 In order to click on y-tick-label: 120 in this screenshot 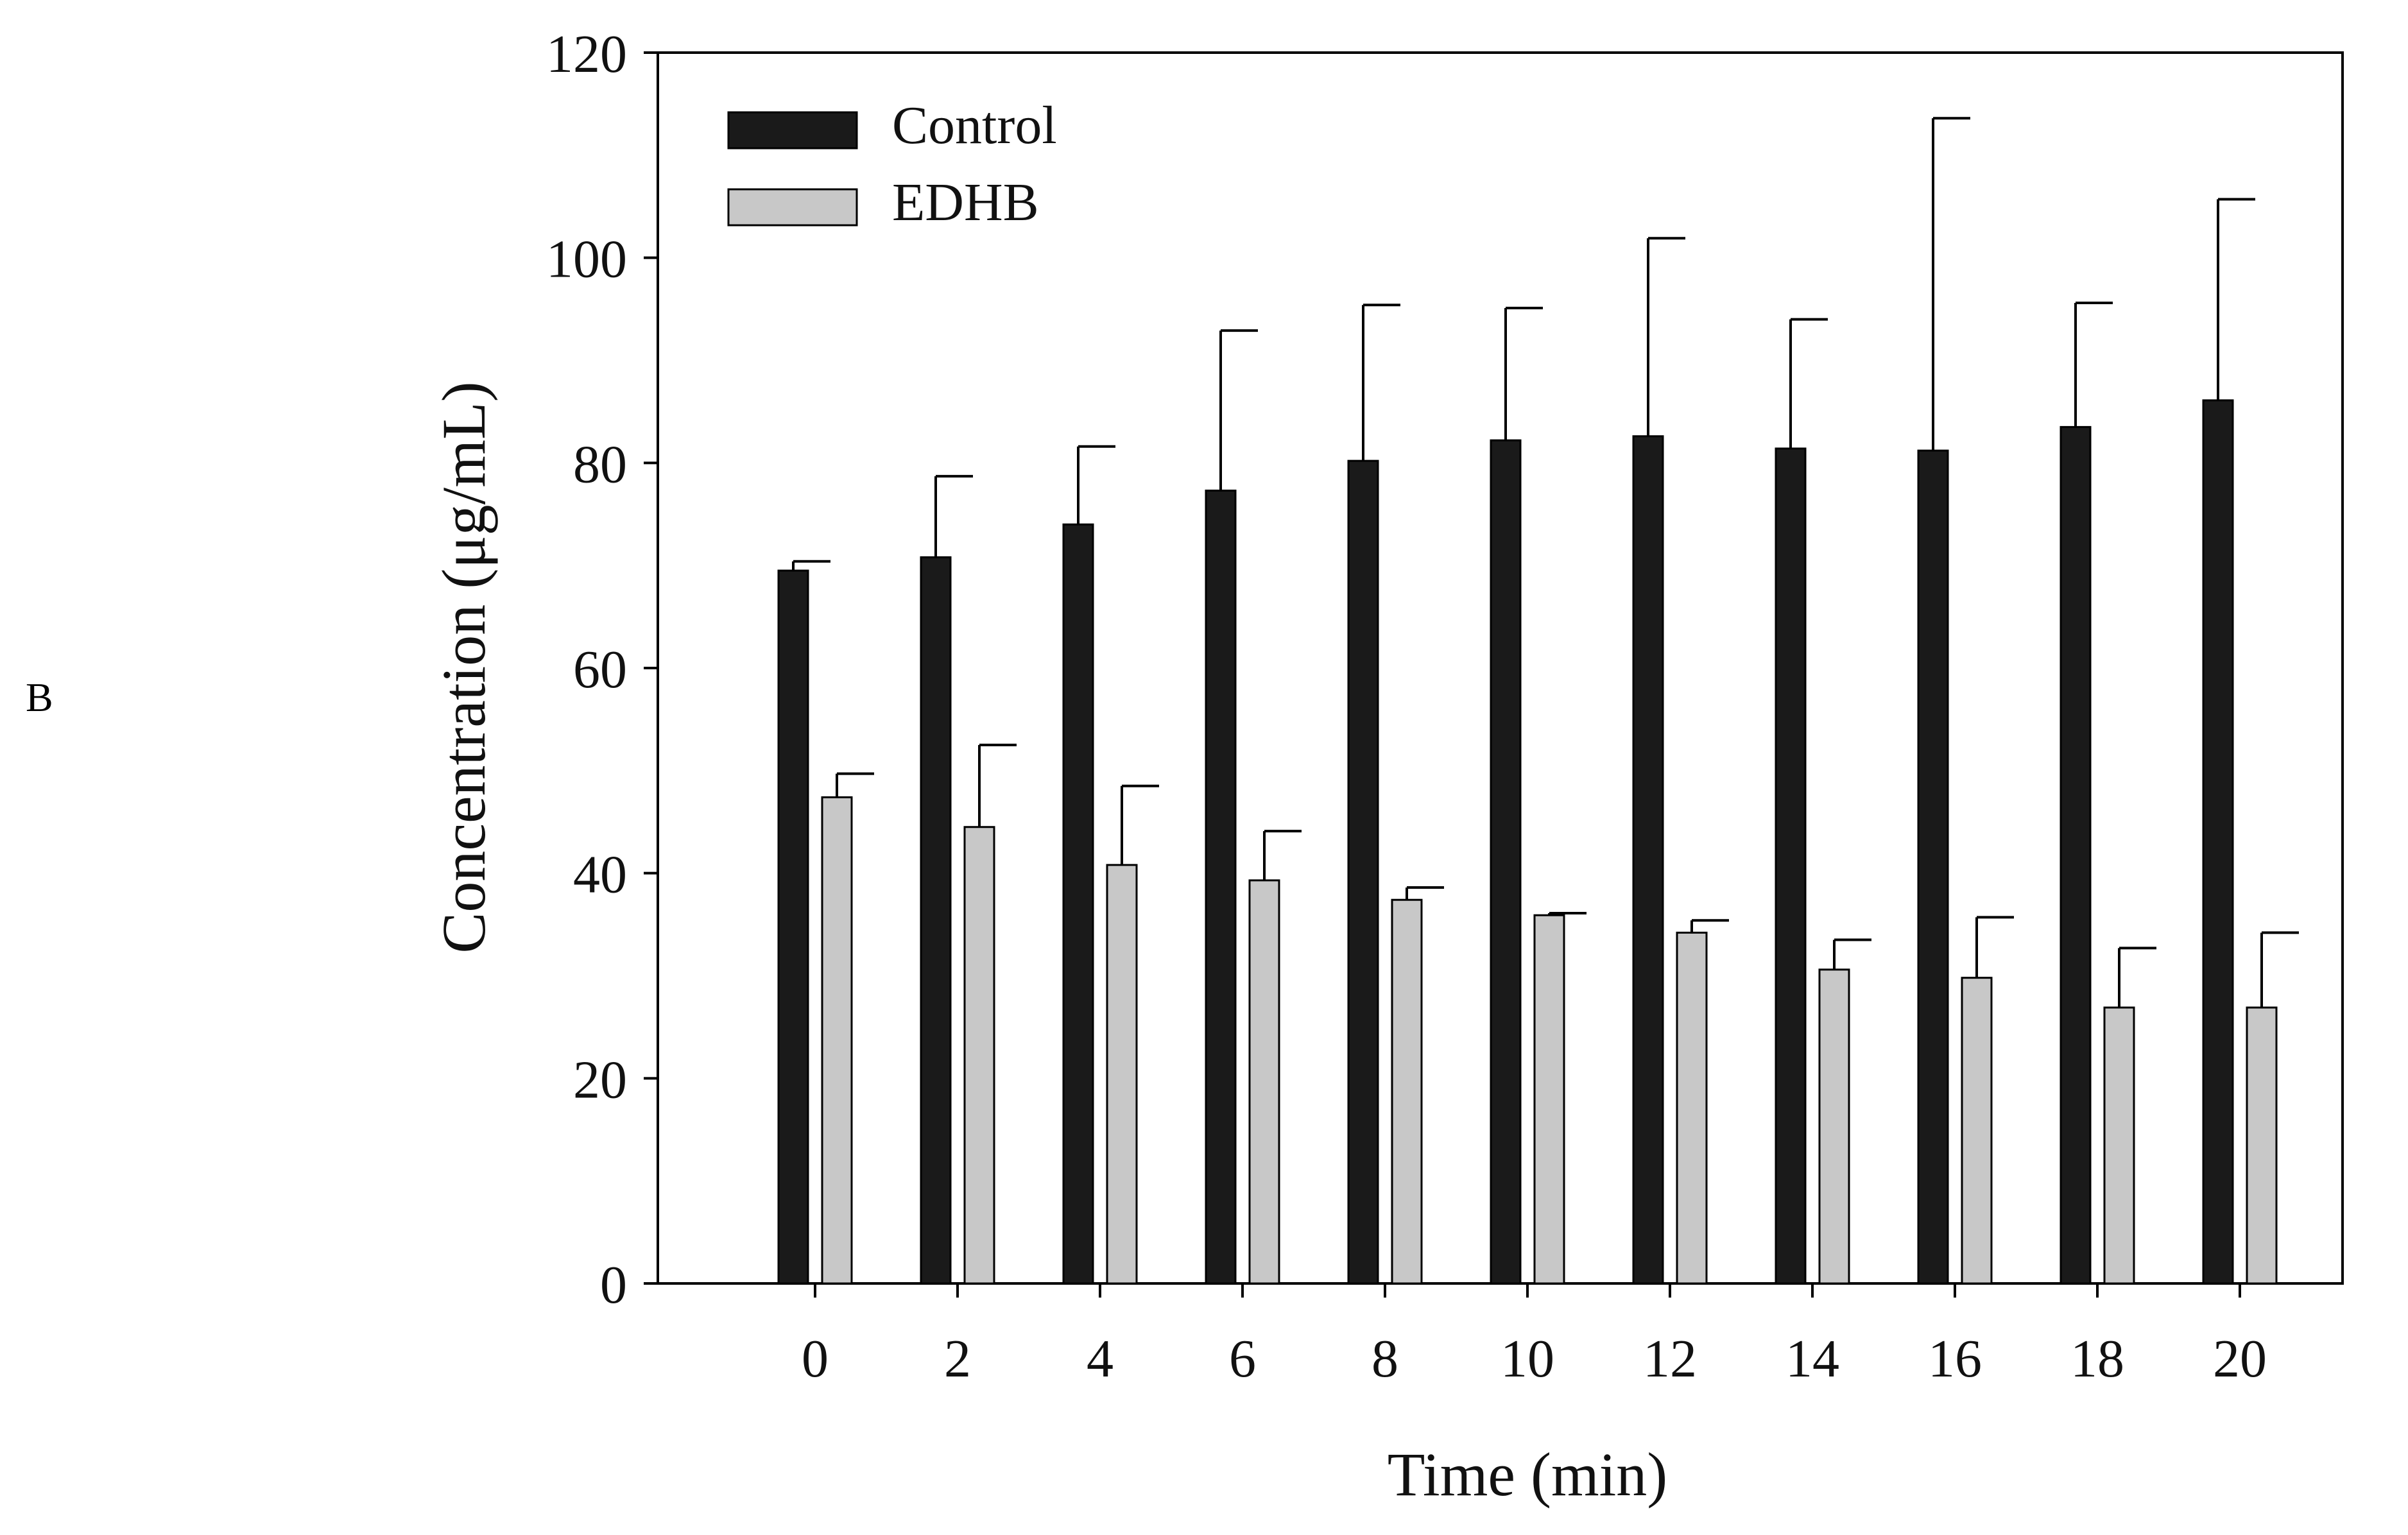, I will do `click(586, 54)`.